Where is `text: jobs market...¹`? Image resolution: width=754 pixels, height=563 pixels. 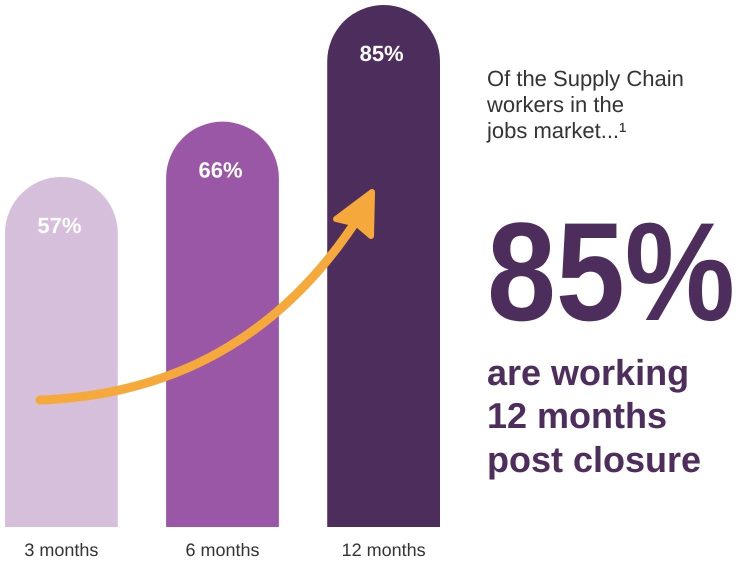
text: jobs market...¹ is located at coordinates (556, 130).